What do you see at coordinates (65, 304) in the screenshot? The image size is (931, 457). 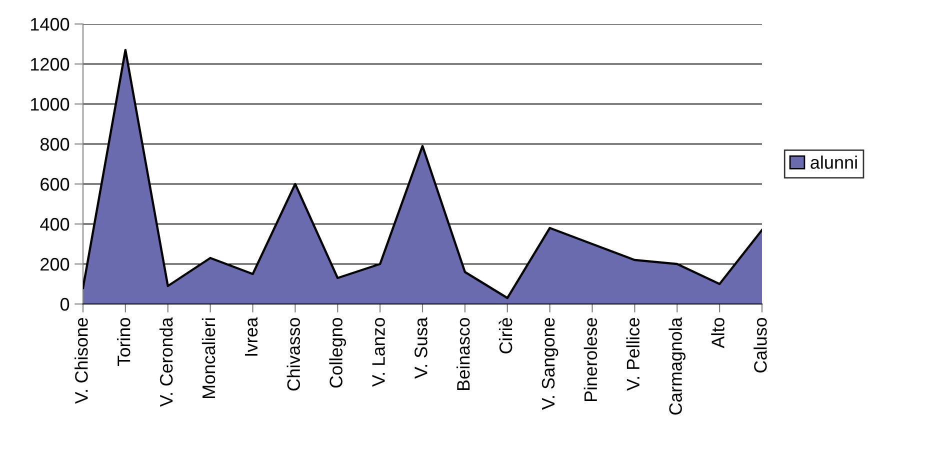 I see `y-tick-label: 0` at bounding box center [65, 304].